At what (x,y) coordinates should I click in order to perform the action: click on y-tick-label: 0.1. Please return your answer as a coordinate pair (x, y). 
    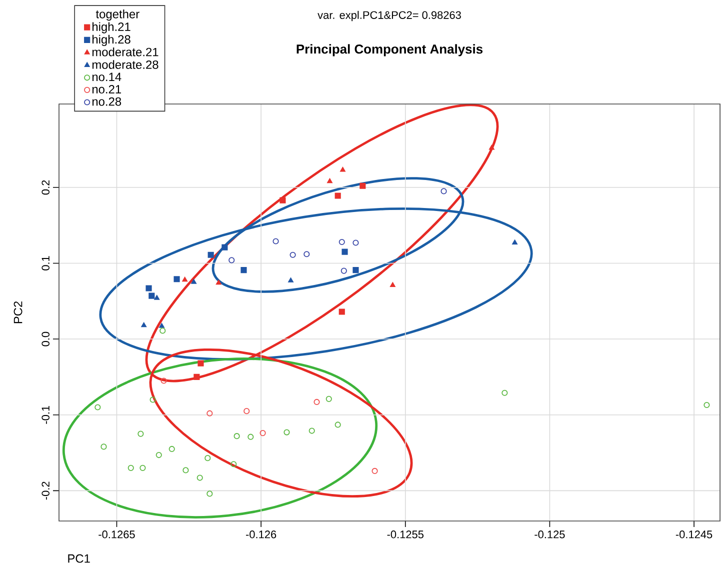
    Looking at the image, I should click on (46, 263).